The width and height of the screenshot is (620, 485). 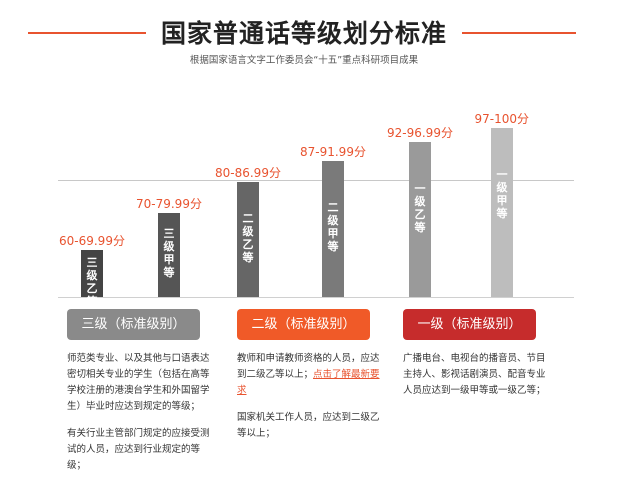 I want to click on bar-level-text: 二级甲等, so click(x=333, y=226).